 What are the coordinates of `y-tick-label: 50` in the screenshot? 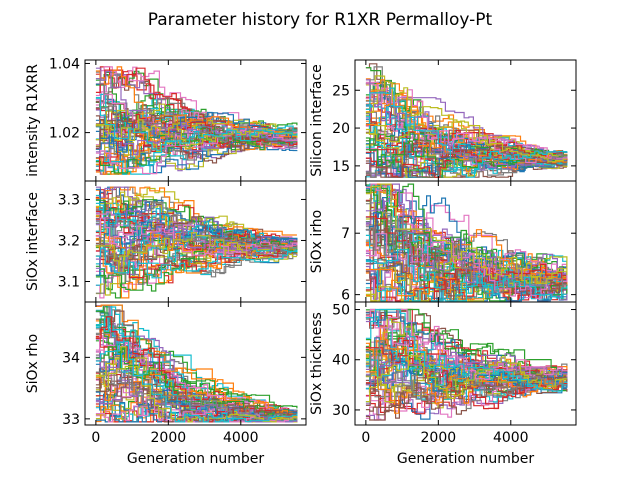 It's located at (341, 311).